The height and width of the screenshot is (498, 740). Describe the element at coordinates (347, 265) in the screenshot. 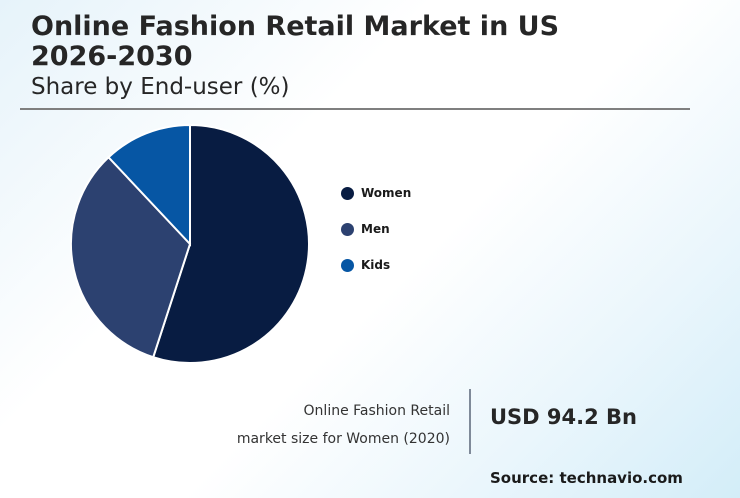

I see `legend-dot-kids-icon` at that location.